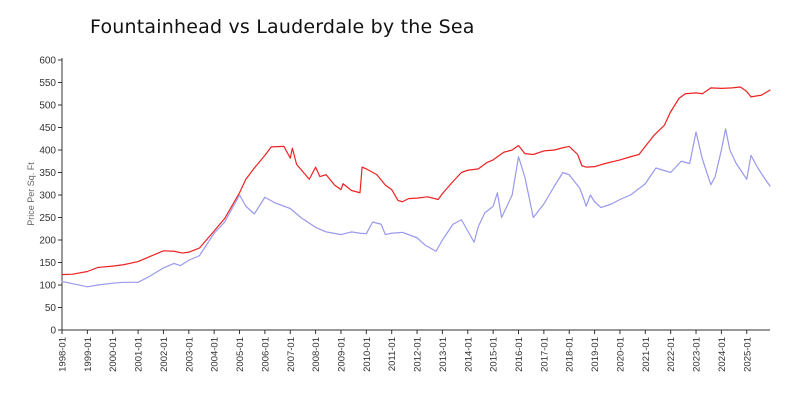 The height and width of the screenshot is (405, 800). Describe the element at coordinates (392, 354) in the screenshot. I see `x-tick-label: 2011-01` at that location.